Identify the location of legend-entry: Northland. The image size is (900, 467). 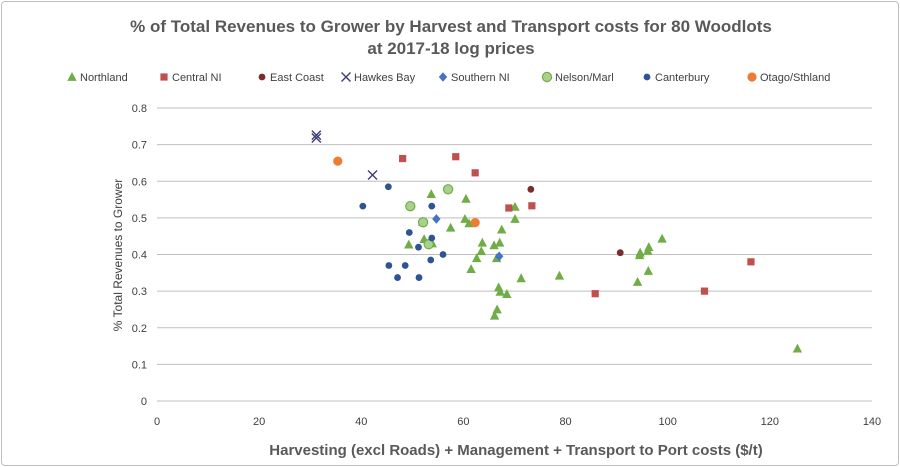
(97, 78).